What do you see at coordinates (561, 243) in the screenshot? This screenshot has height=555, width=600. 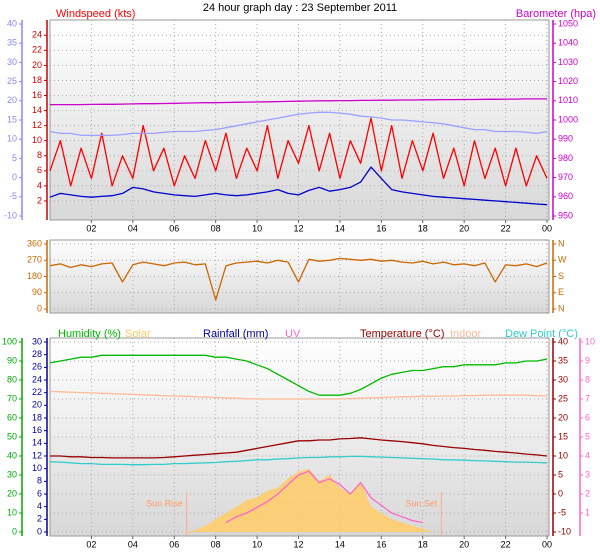 I see `y-tick-label: N` at bounding box center [561, 243].